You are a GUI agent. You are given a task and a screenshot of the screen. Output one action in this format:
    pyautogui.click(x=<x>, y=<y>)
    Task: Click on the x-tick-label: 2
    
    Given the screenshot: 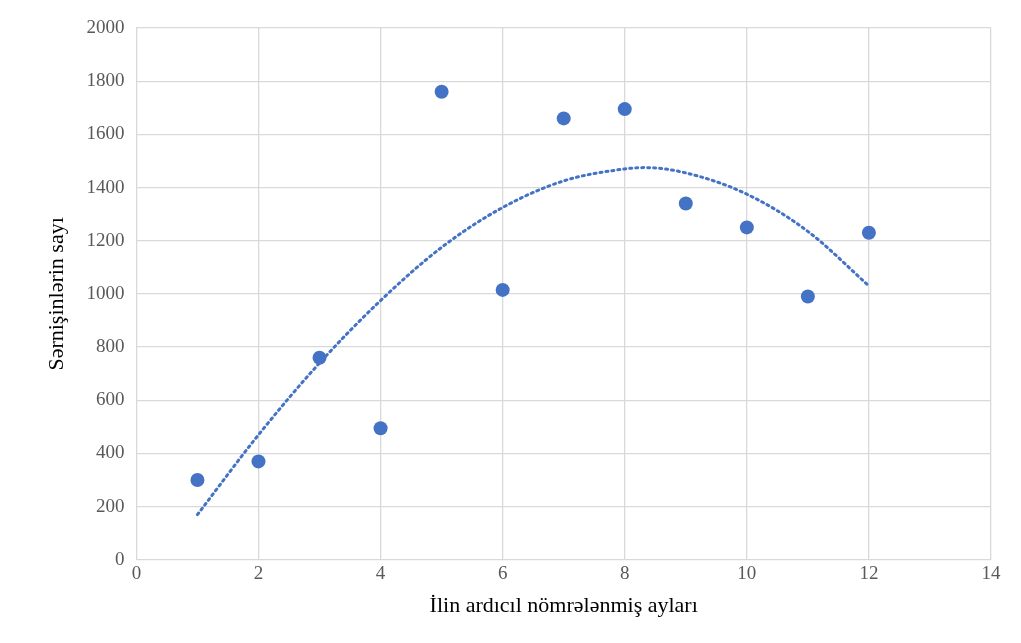 What is the action you would take?
    pyautogui.click(x=258, y=573)
    